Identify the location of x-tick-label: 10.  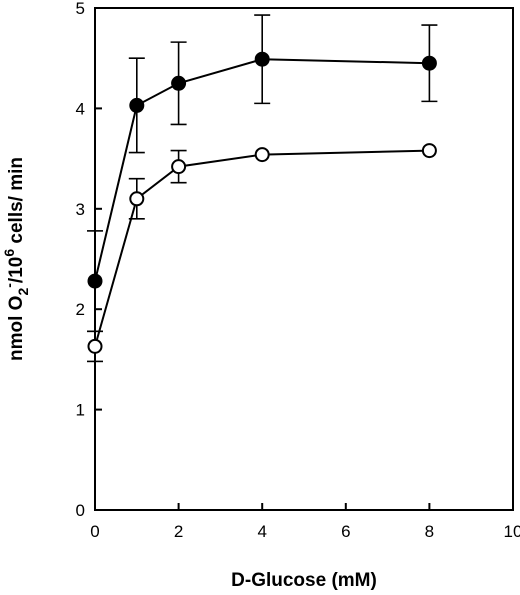
(512, 531).